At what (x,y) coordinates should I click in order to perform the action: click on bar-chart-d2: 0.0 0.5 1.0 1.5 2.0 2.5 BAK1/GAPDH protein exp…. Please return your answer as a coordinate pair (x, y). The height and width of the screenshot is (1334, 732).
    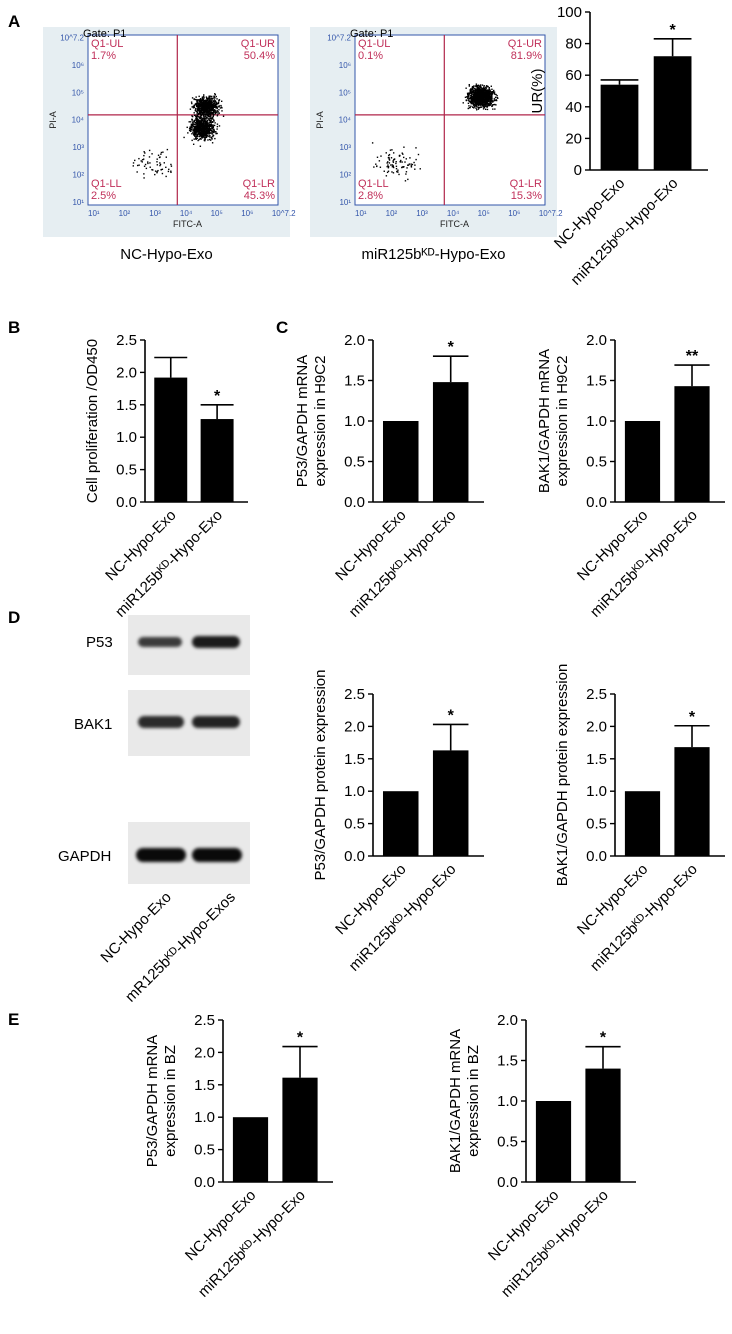
    Looking at the image, I should click on (639, 819).